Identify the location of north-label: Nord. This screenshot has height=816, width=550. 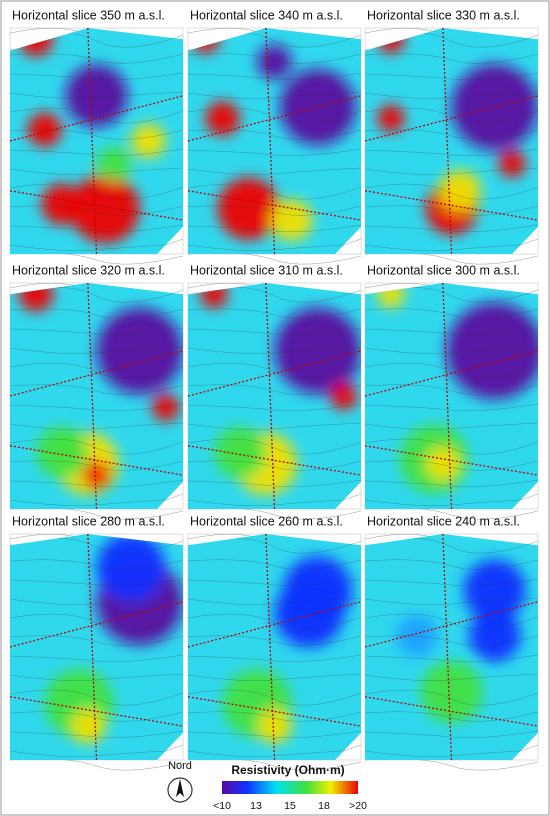
(180, 766).